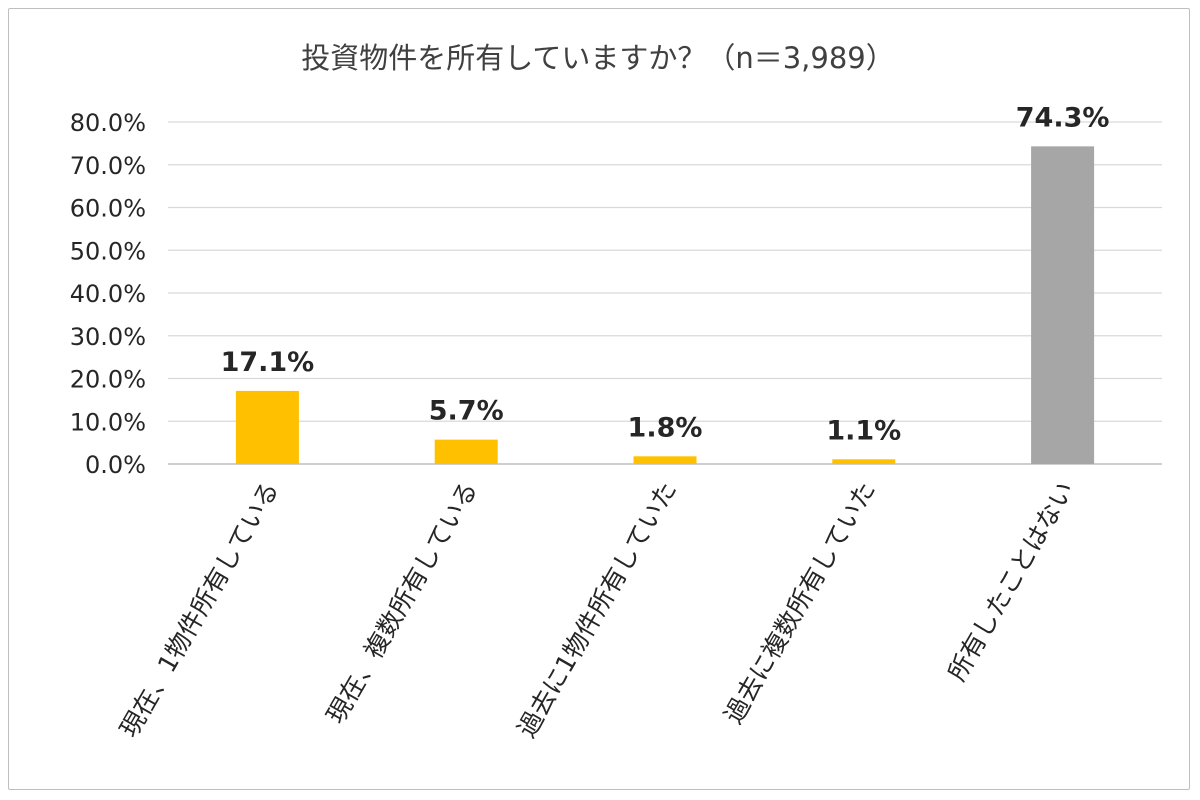  What do you see at coordinates (863, 430) in the screenshot?
I see `data-label: 1.1%` at bounding box center [863, 430].